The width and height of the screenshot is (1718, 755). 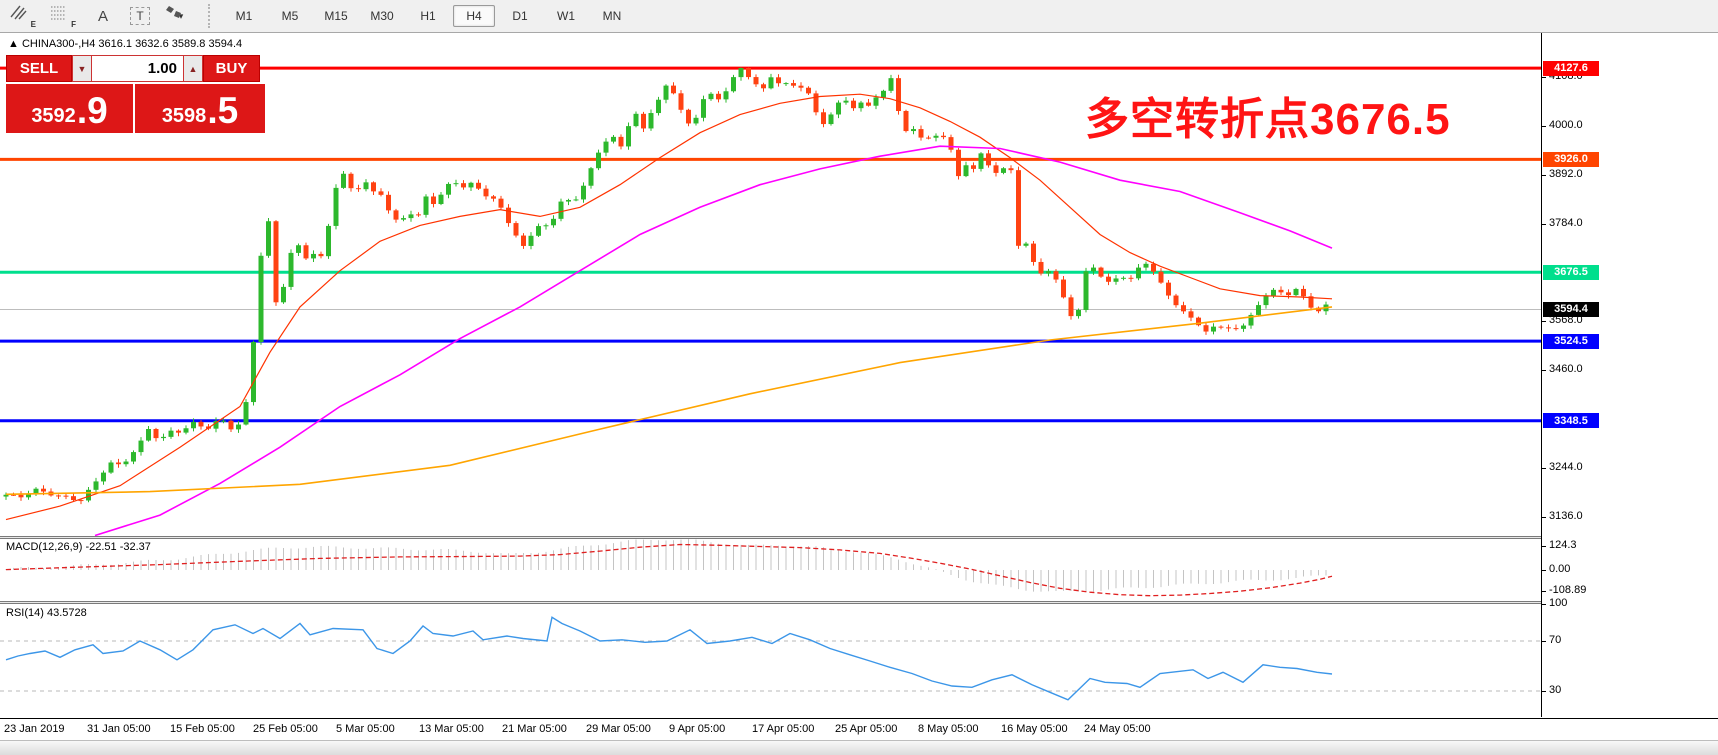 What do you see at coordinates (132, 44) in the screenshot?
I see `symbol-ohlc-text: CHINA300-,H4 3616.1 3632.6 3589.8 3594.4` at bounding box center [132, 44].